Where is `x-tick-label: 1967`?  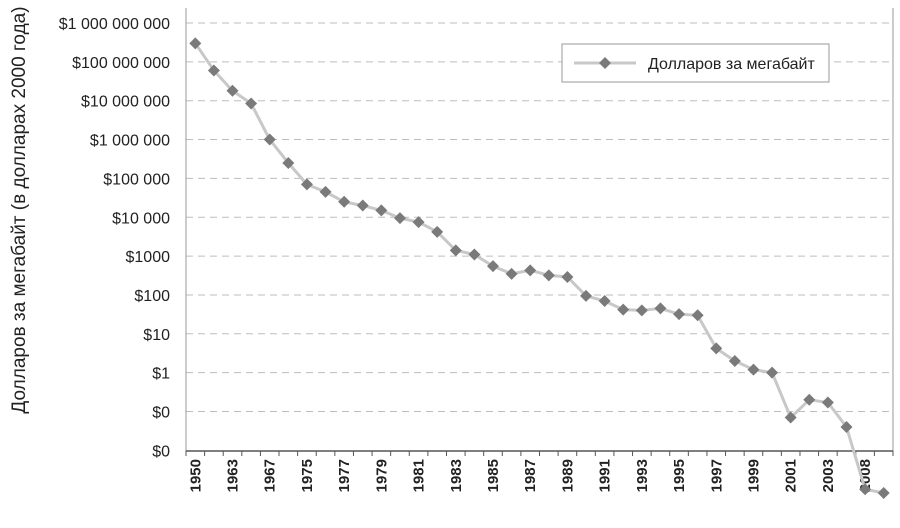 x-tick-label: 1967 is located at coordinates (270, 475).